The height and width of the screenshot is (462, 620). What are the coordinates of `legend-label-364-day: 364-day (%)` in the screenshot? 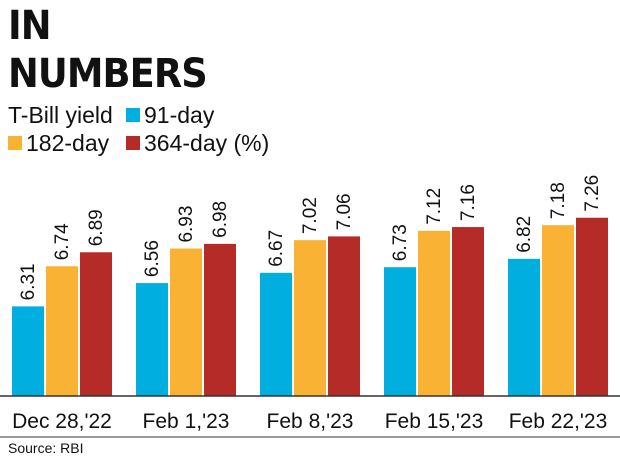 It's located at (207, 143).